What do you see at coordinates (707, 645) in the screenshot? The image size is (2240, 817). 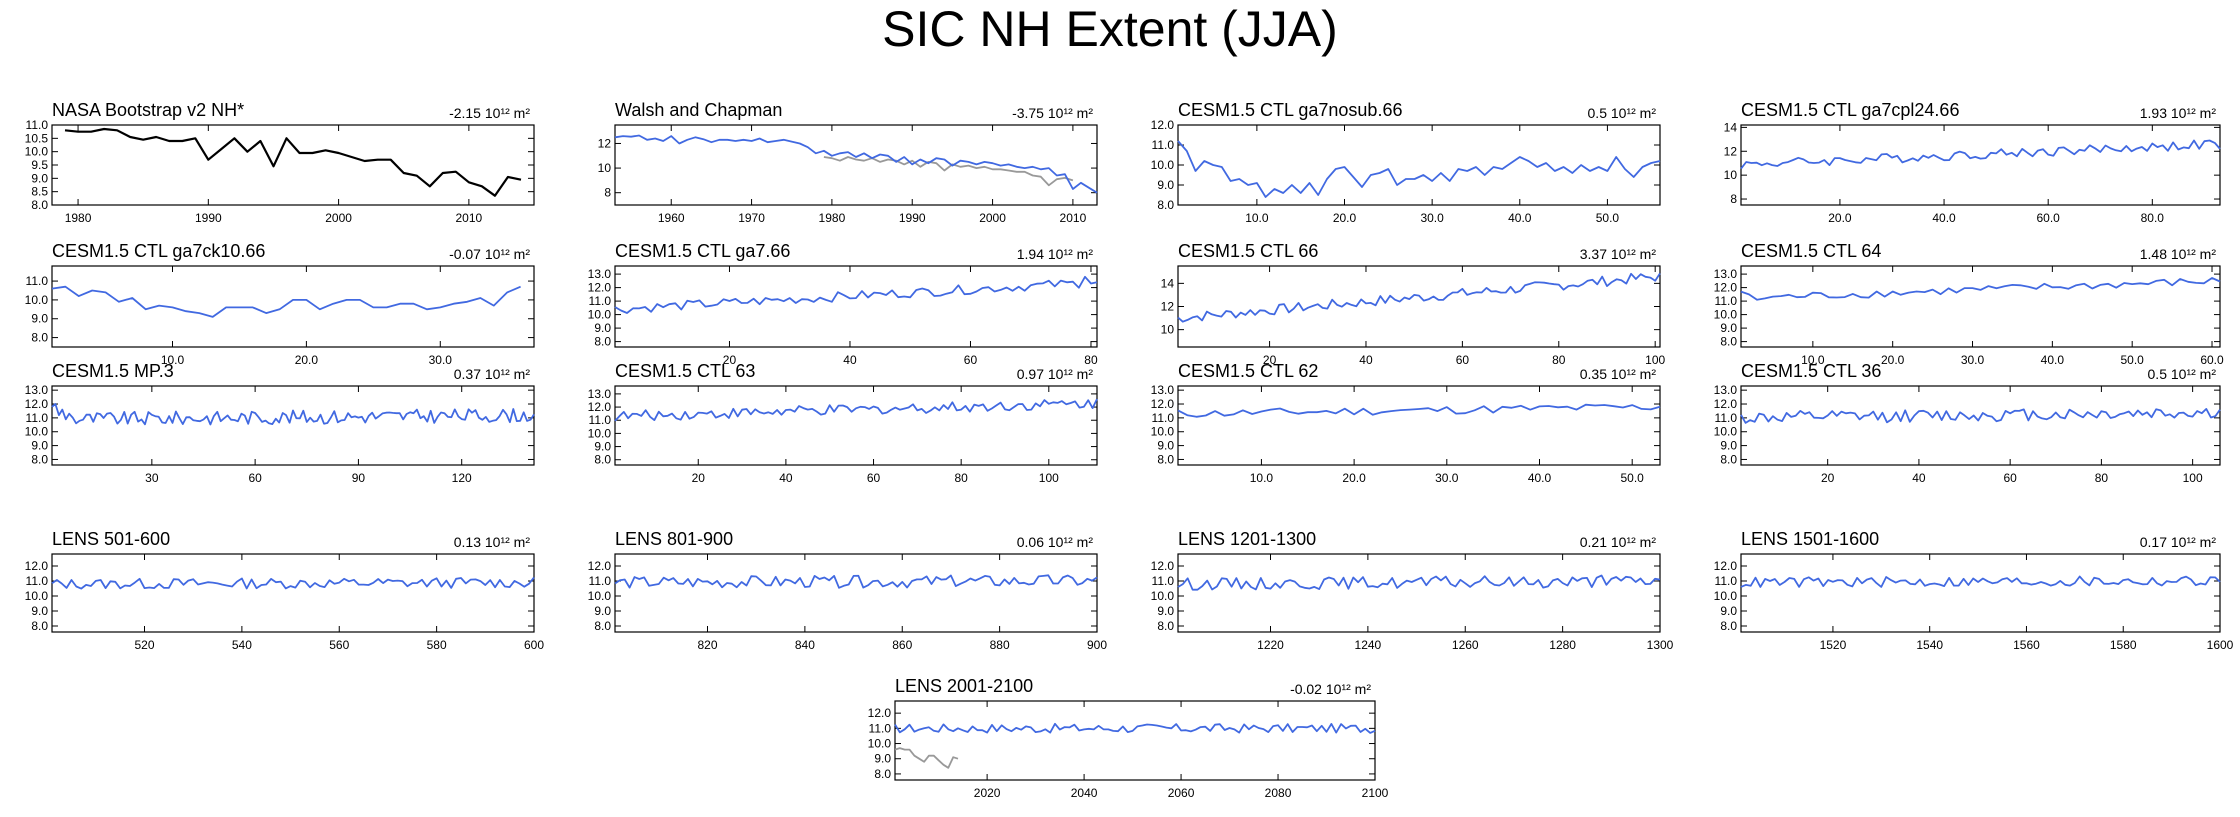 I see `x-tick-label: 820` at bounding box center [707, 645].